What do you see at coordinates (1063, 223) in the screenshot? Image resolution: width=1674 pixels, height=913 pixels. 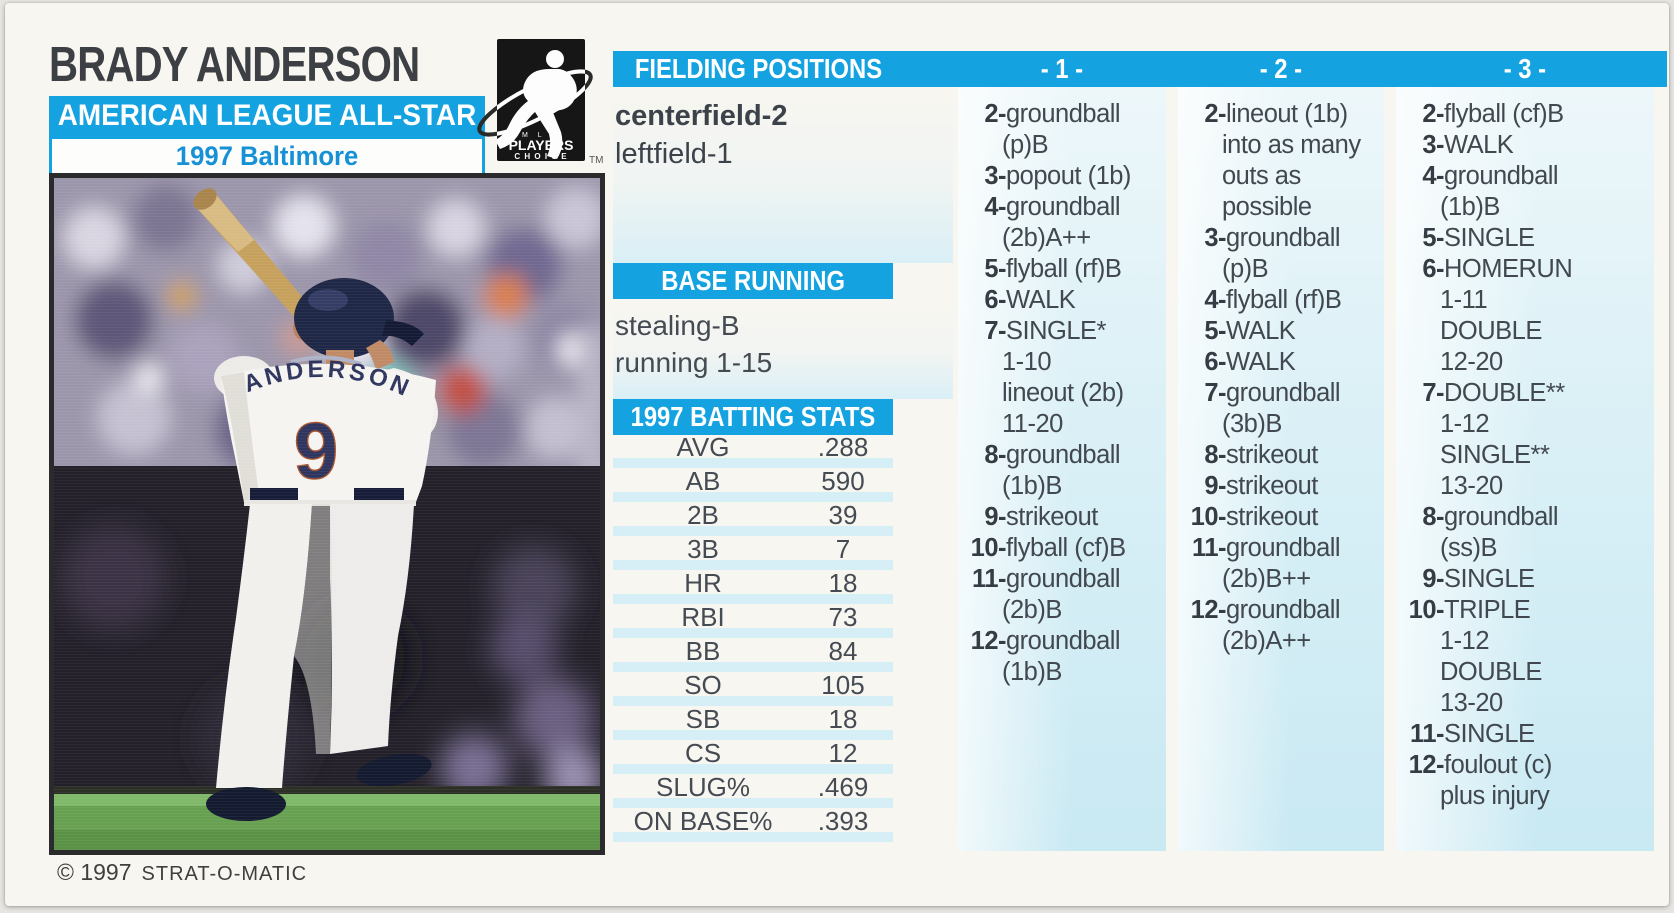 I see `dice-entry: 4- groundball (2b)A++` at bounding box center [1063, 223].